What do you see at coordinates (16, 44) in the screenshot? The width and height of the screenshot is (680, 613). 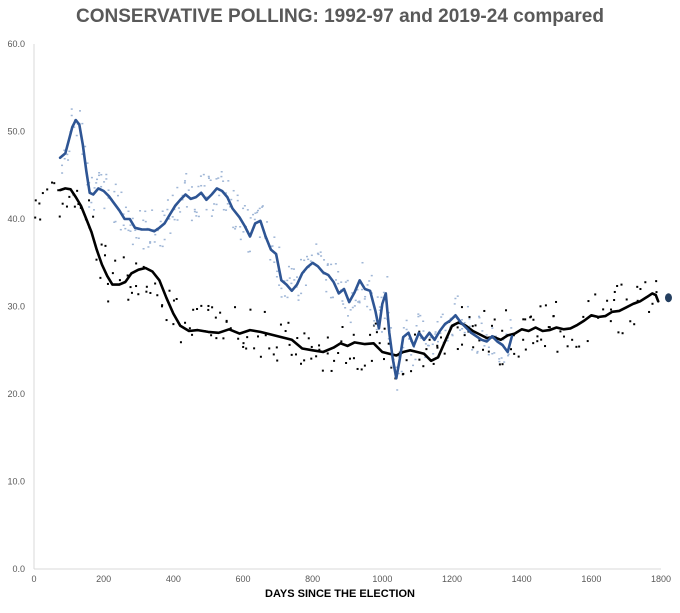 I see `y-tick-label: 60.0` at bounding box center [16, 44].